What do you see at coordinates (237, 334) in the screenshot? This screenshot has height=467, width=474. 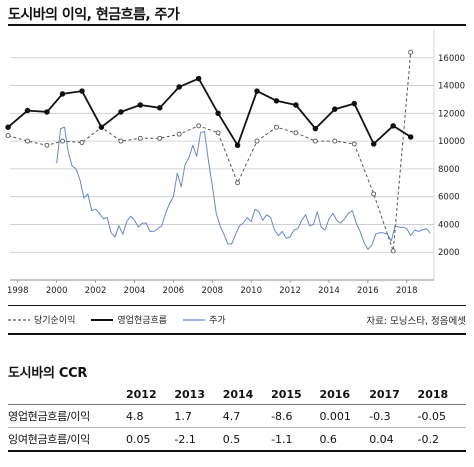 I see `section-rule` at bounding box center [237, 334].